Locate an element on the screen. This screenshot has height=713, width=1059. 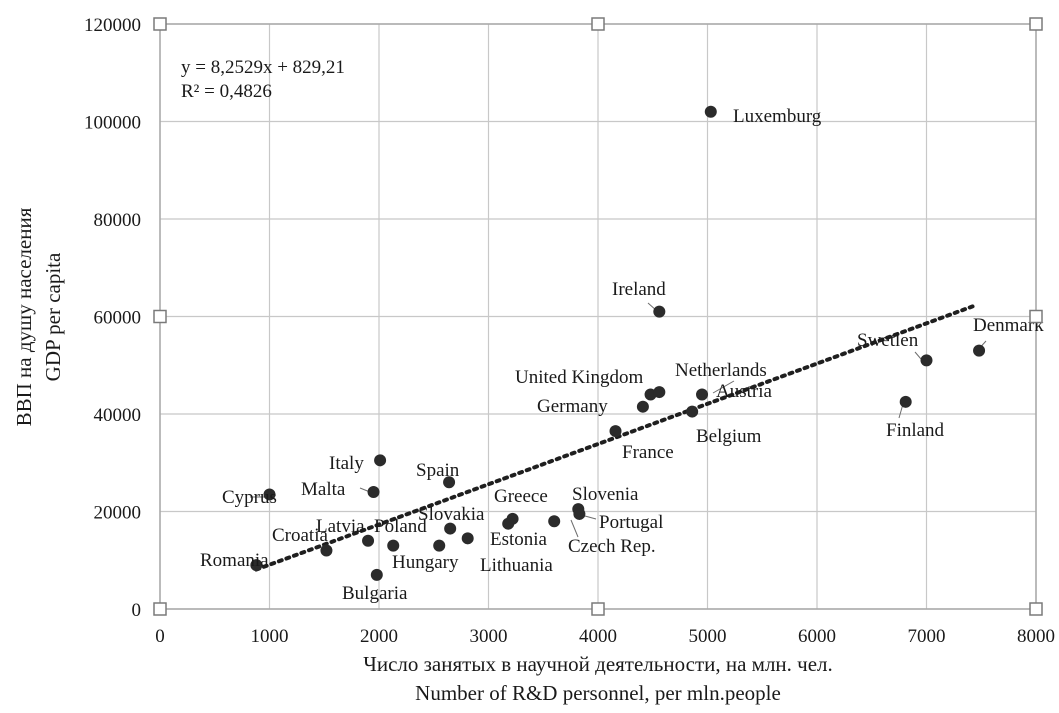
trendline-equation-box: y = 8,2529x + 829,21 R² = 0,4826 is located at coordinates (263, 79).